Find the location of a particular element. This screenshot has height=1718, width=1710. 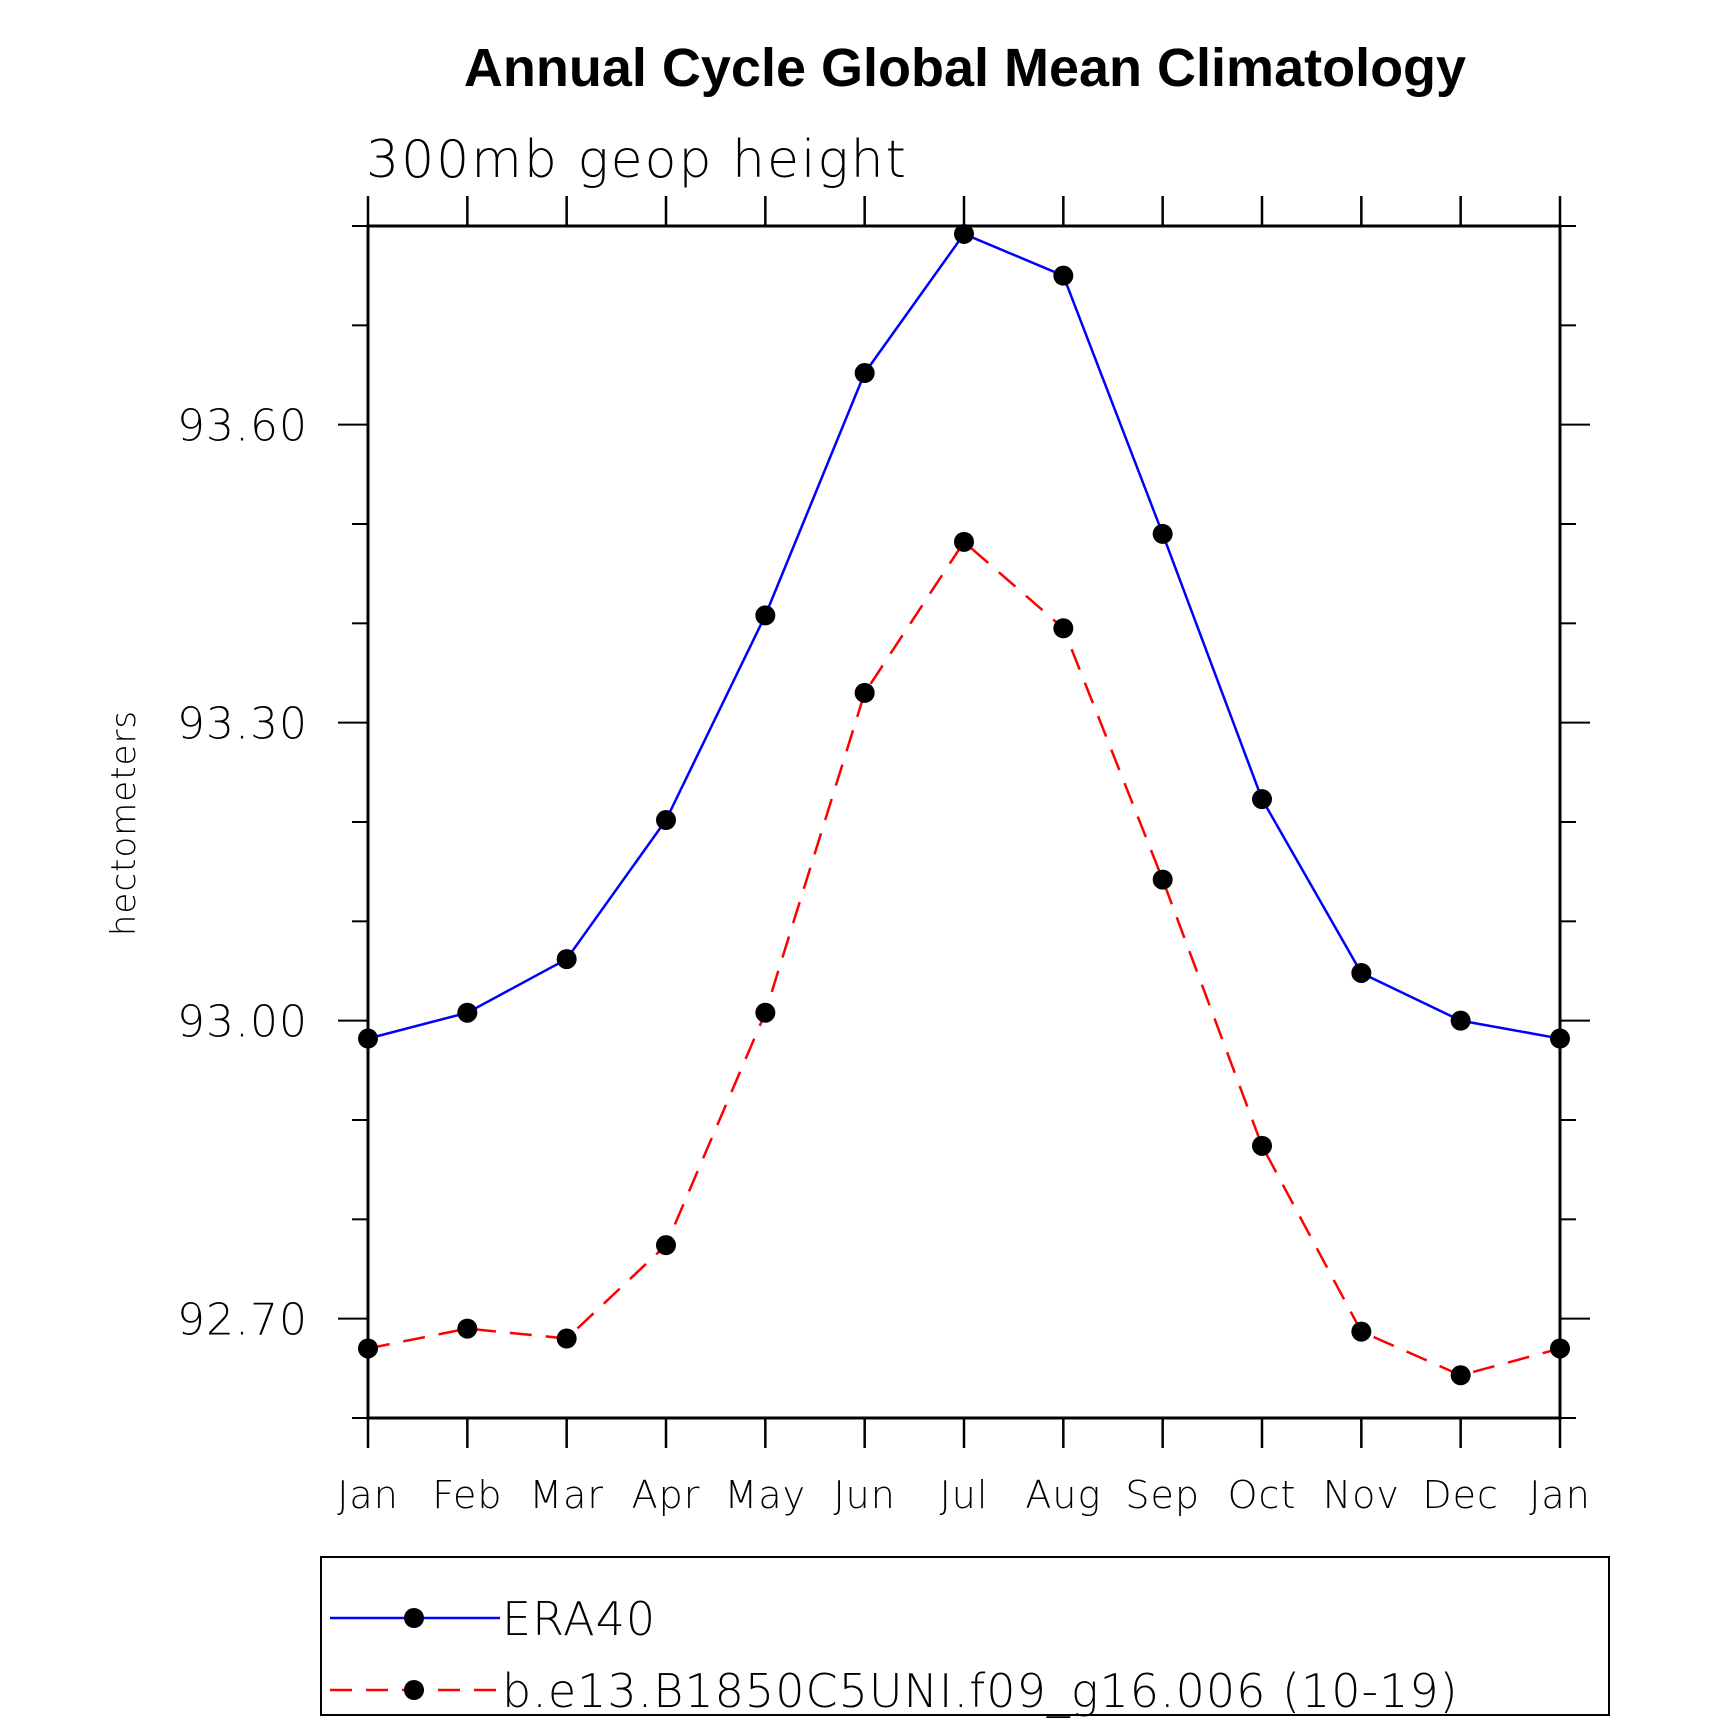

x-tick-label: Jul is located at coordinates (964, 1495).